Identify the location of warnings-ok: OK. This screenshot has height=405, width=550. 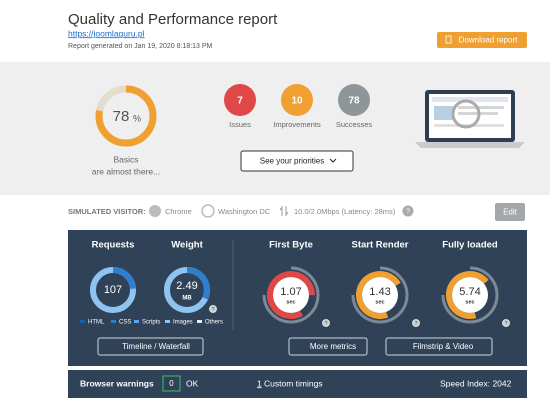
(192, 383).